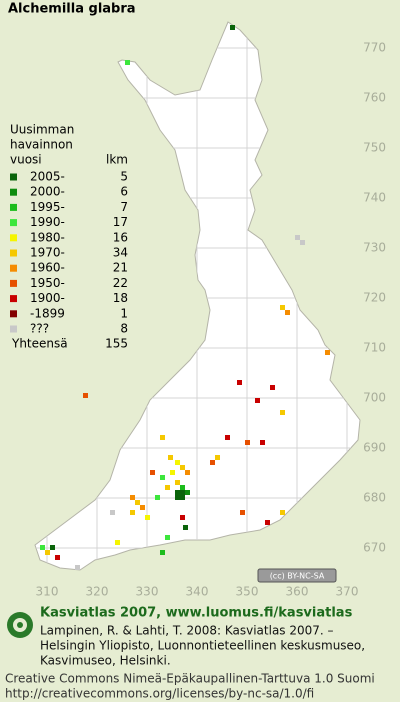  I want to click on legend-count: 7, so click(124, 207).